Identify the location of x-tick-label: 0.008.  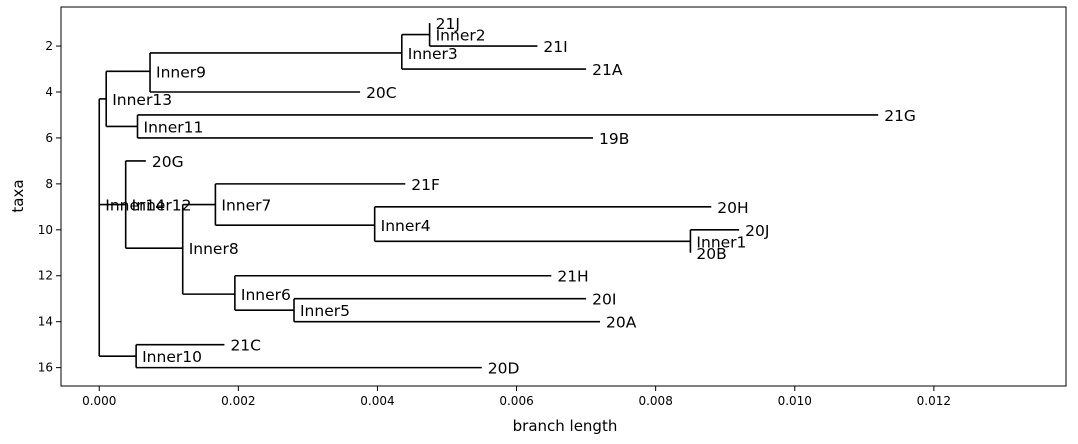
(655, 401).